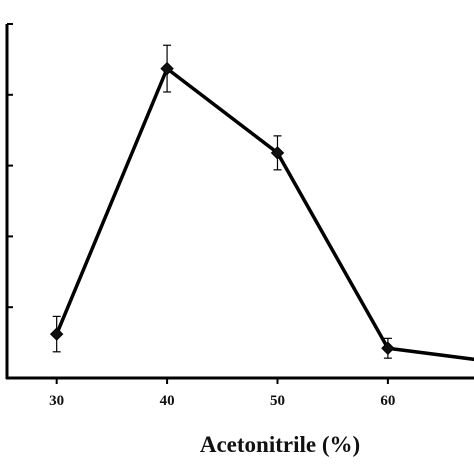 The height and width of the screenshot is (474, 474). Describe the element at coordinates (280, 444) in the screenshot. I see `x-axis-title: Acetonitrile (%)` at that location.